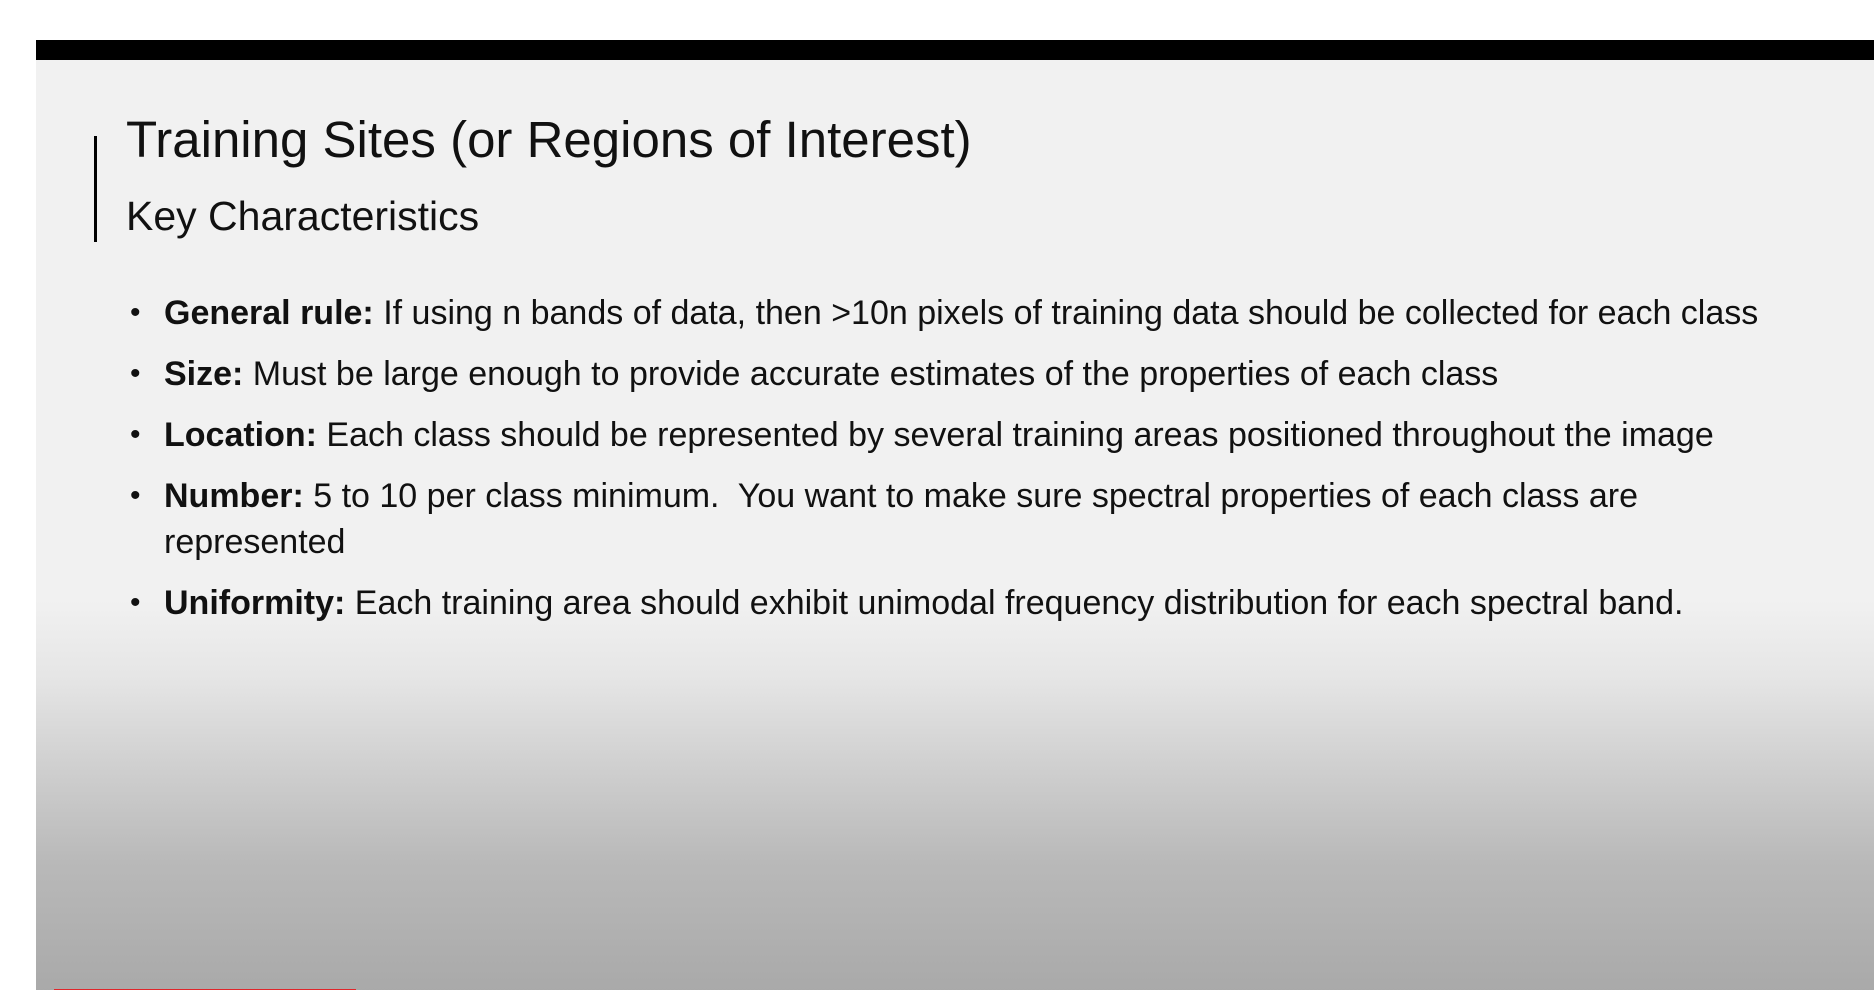 Image resolution: width=1874 pixels, height=990 pixels. Describe the element at coordinates (255, 603) in the screenshot. I see `bullet-term: Uniformity:` at that location.